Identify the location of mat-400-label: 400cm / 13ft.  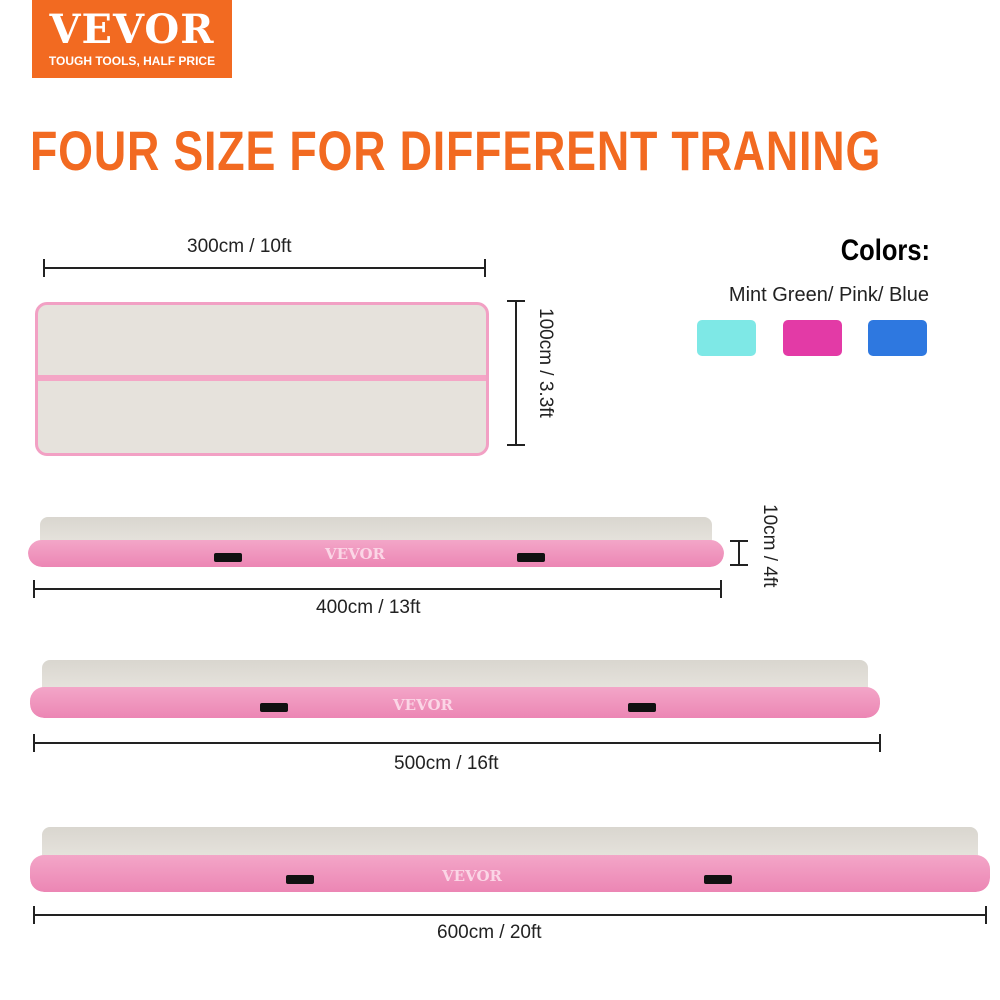
(368, 607).